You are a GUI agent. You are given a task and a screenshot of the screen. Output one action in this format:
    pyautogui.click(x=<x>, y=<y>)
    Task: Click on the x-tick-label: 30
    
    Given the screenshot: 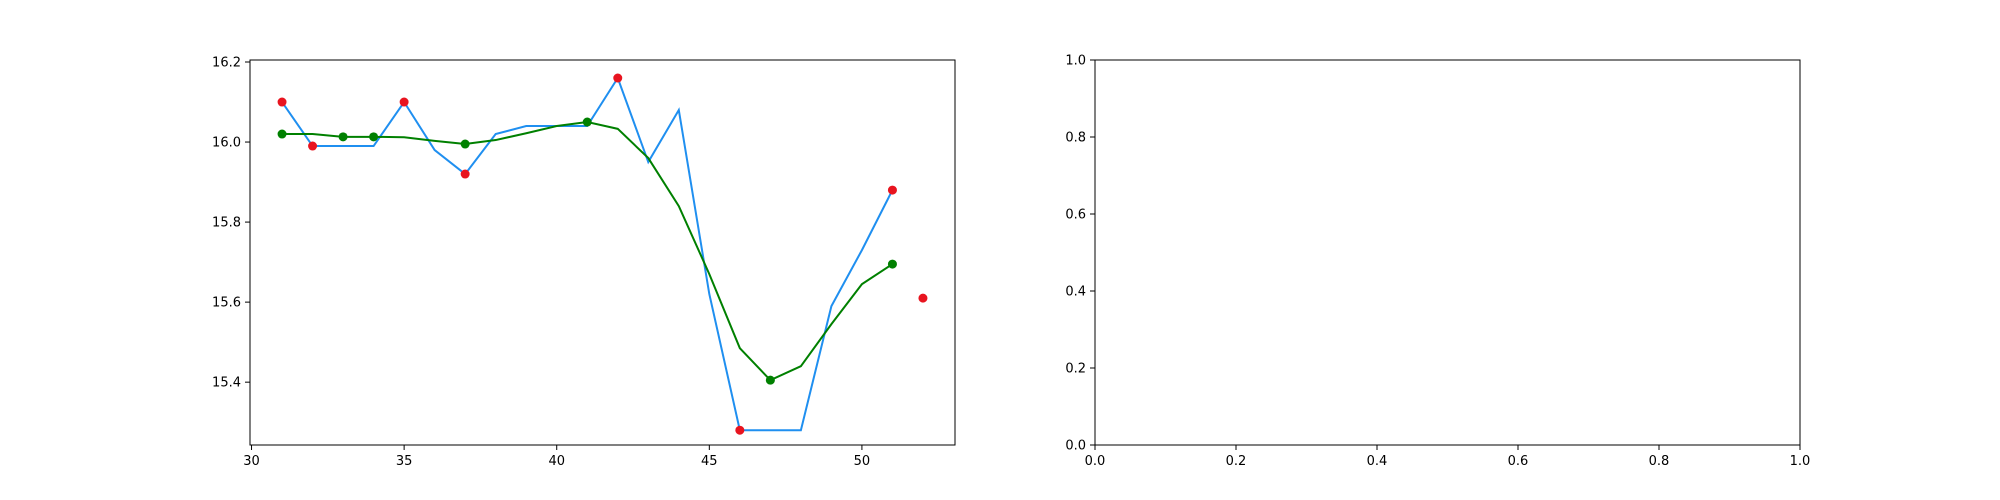 What is the action you would take?
    pyautogui.click(x=251, y=461)
    